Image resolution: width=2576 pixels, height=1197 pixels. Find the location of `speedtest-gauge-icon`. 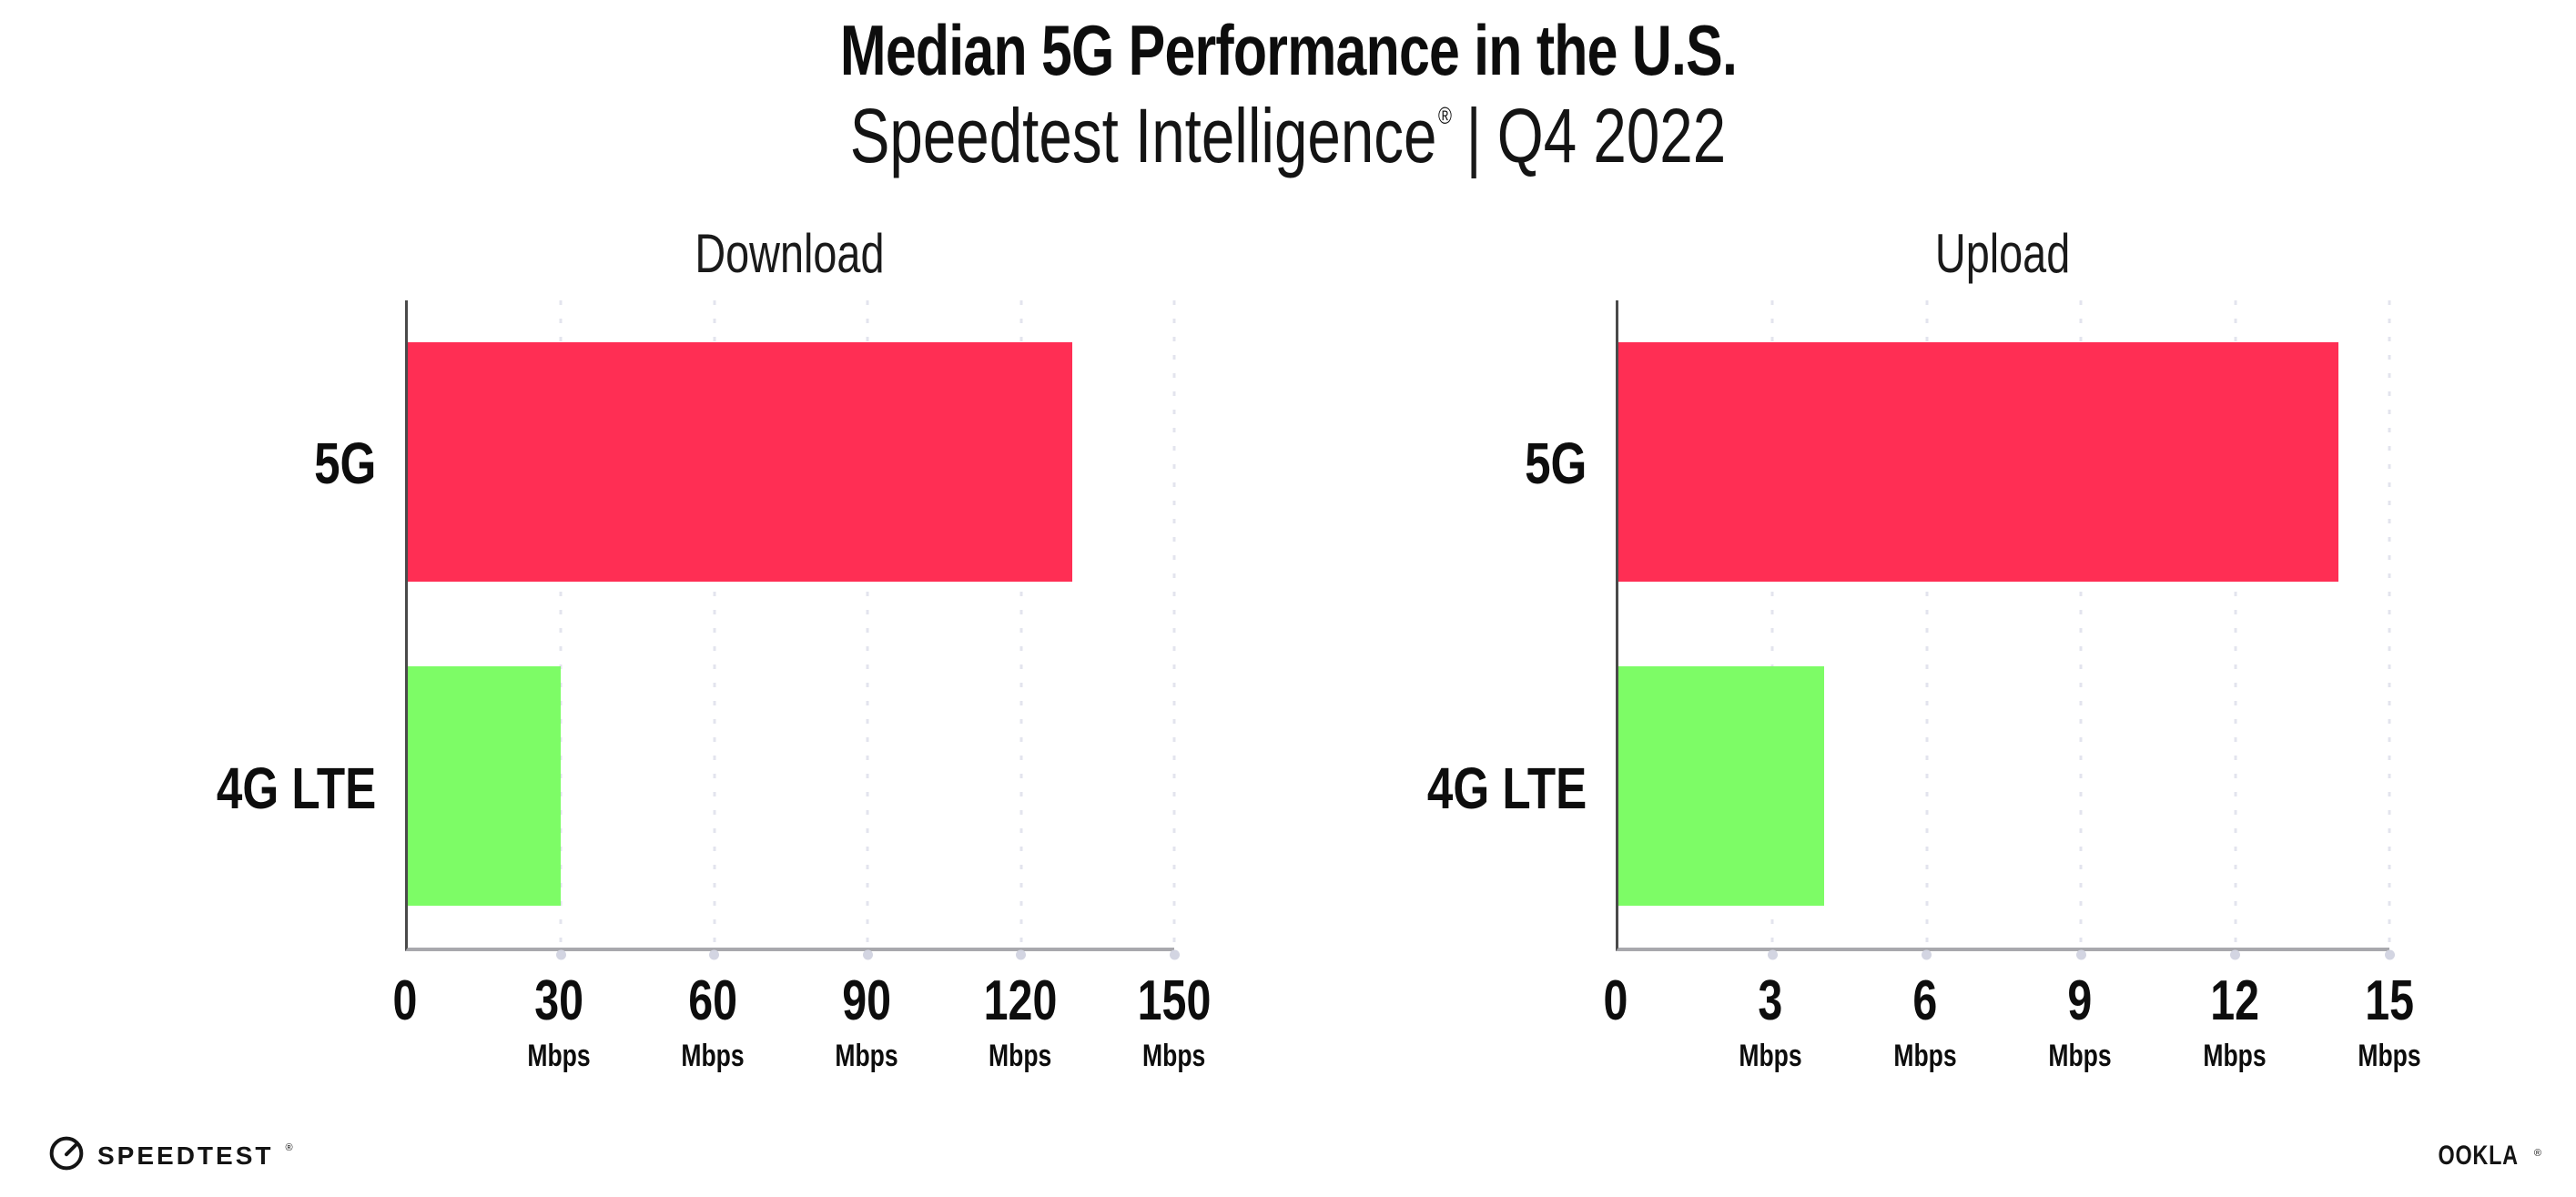

speedtest-gauge-icon is located at coordinates (66, 1156).